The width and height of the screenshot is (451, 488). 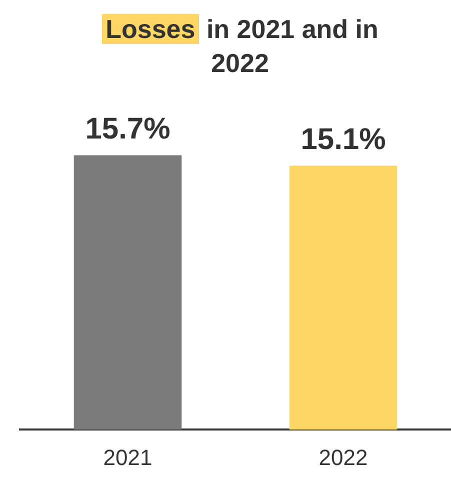 What do you see at coordinates (127, 129) in the screenshot?
I see `data-label: 15.7%` at bounding box center [127, 129].